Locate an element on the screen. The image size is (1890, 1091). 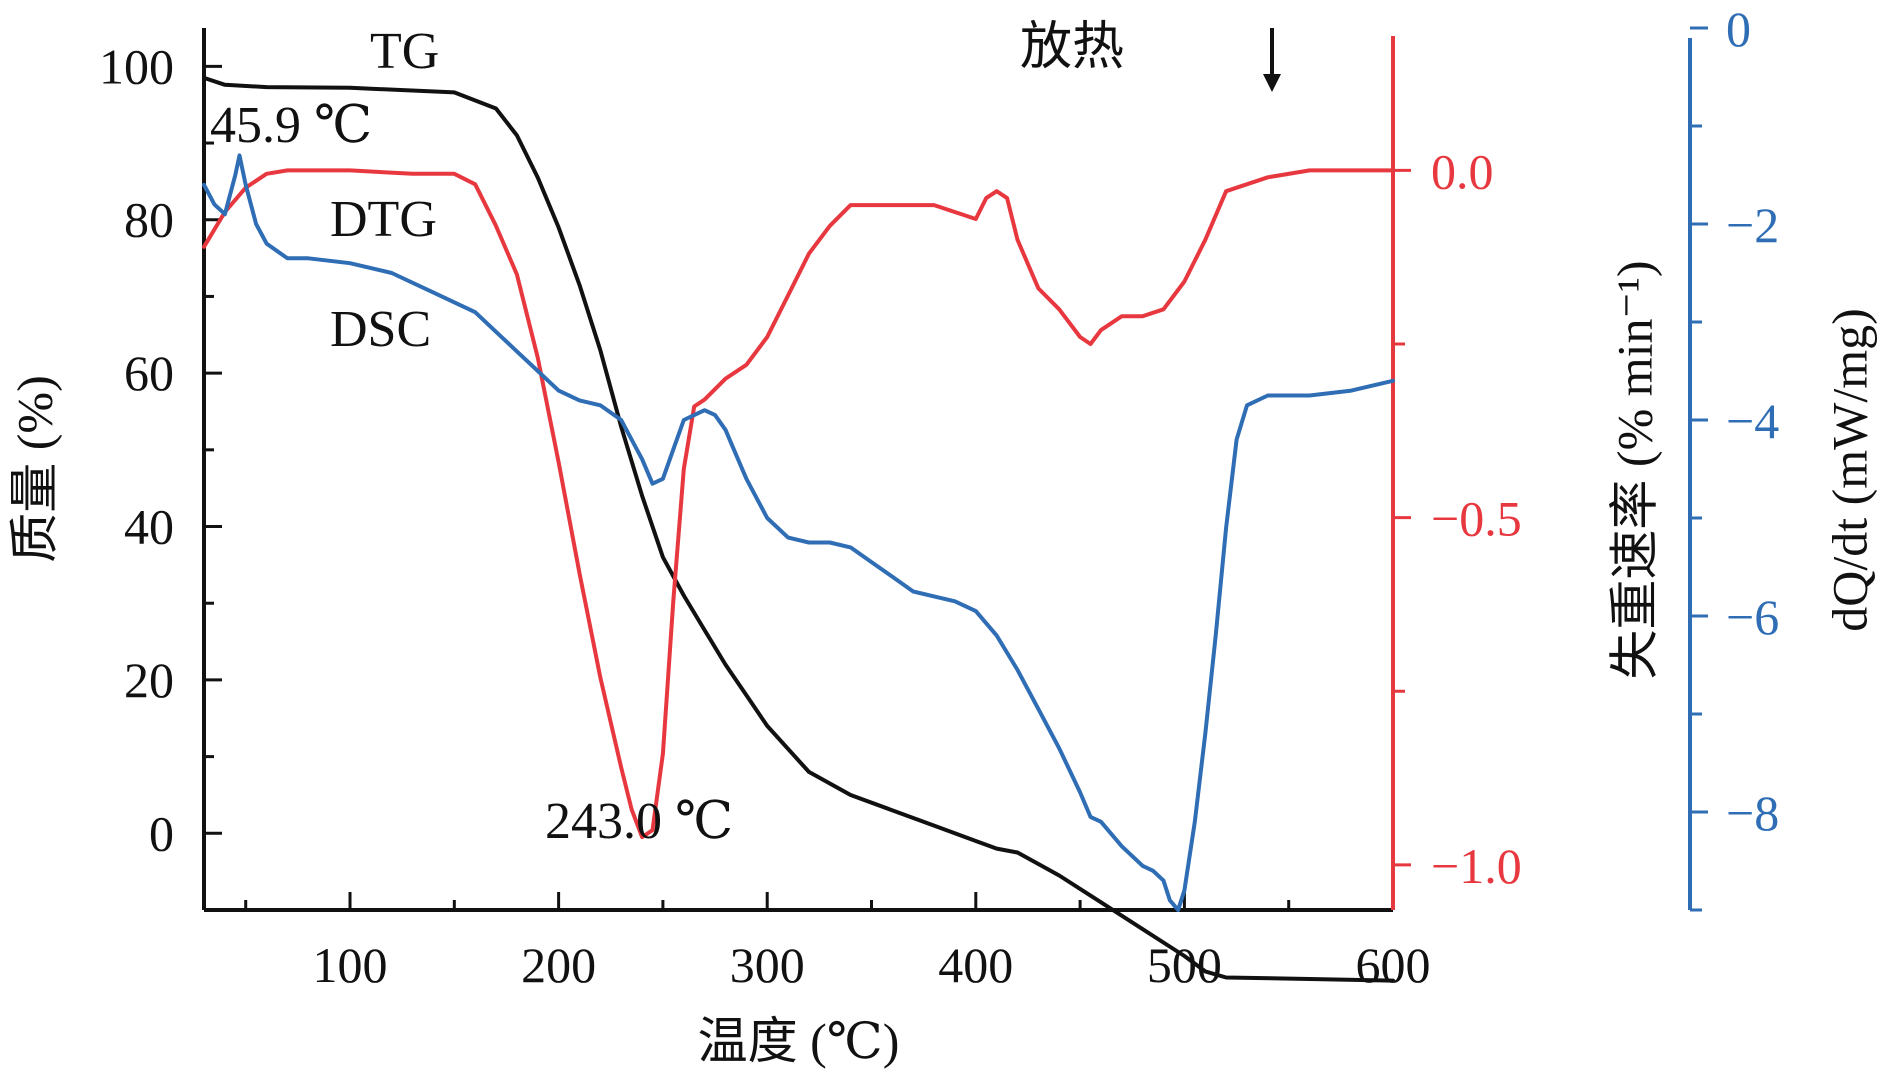
annotation-label: 放热 is located at coordinates (1072, 47).